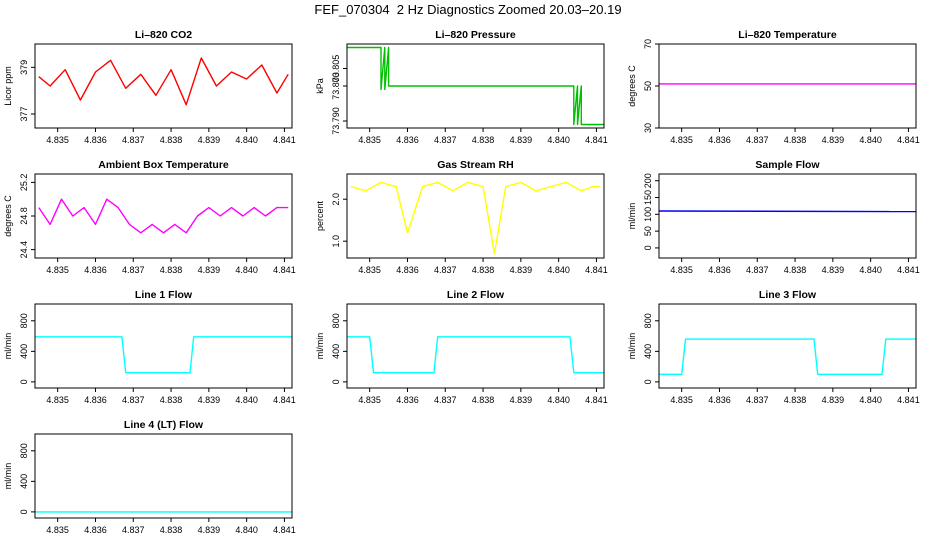 This screenshot has width=936, height=540. I want to click on y-tick-label: 150, so click(648, 197).